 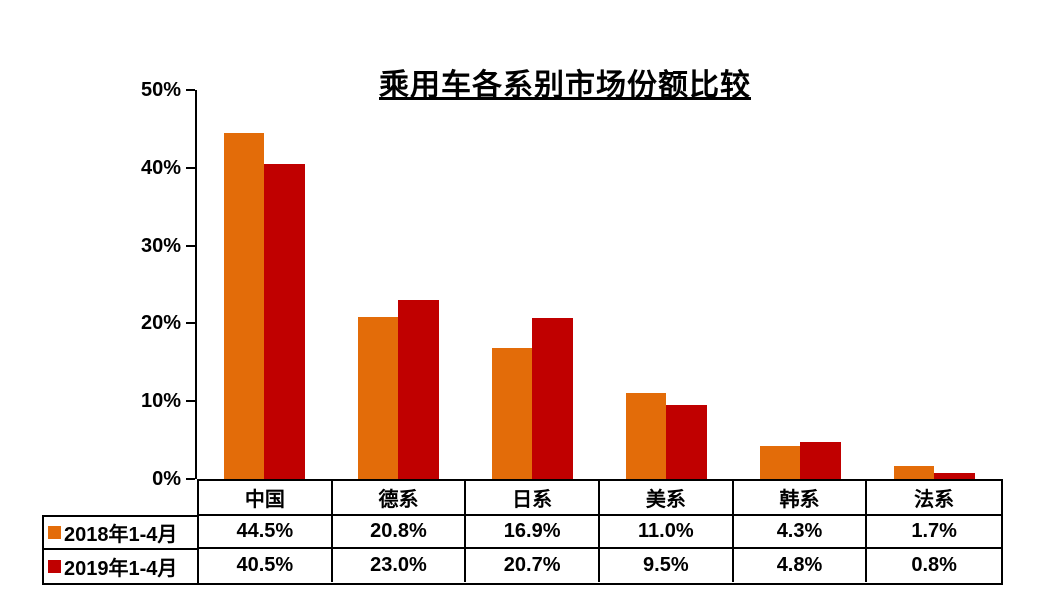 I want to click on bar-2019年1-4月-中国, so click(x=284, y=321).